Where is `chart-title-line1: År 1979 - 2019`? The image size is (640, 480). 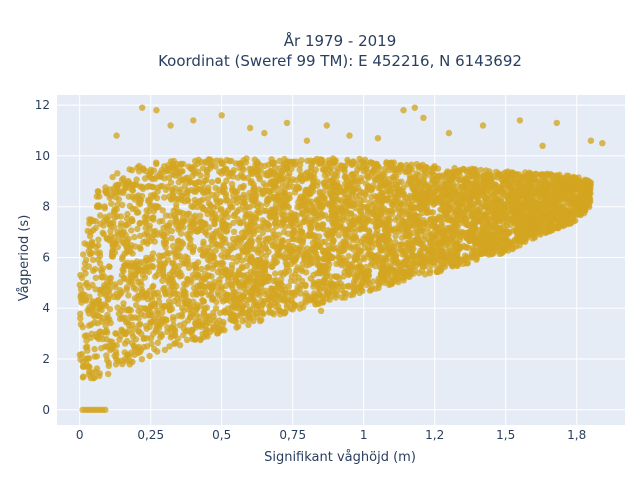
chart-title-line1: År 1979 - 2019 is located at coordinates (340, 40).